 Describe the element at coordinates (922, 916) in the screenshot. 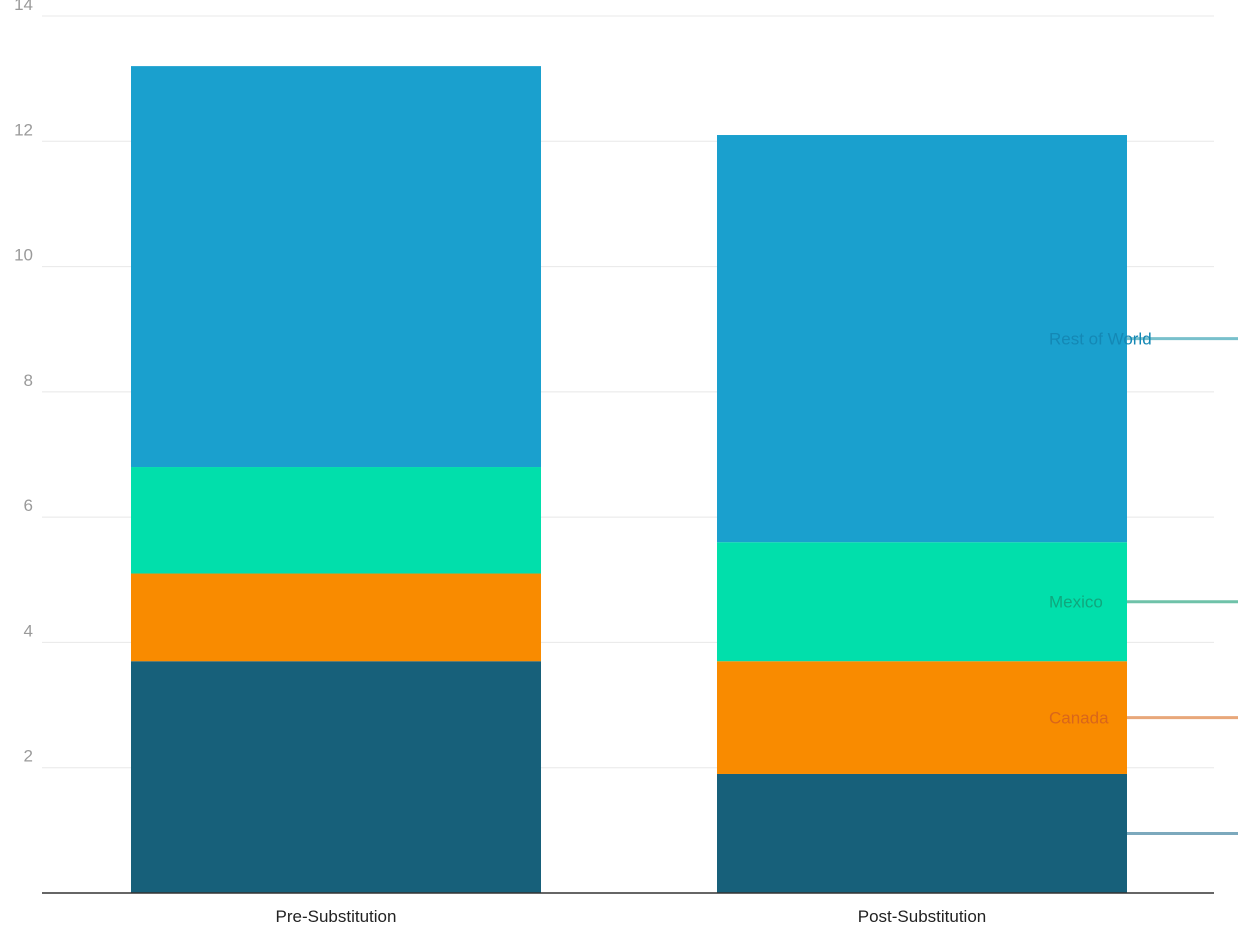

I see `x-tick-label: Post-Substitution` at that location.